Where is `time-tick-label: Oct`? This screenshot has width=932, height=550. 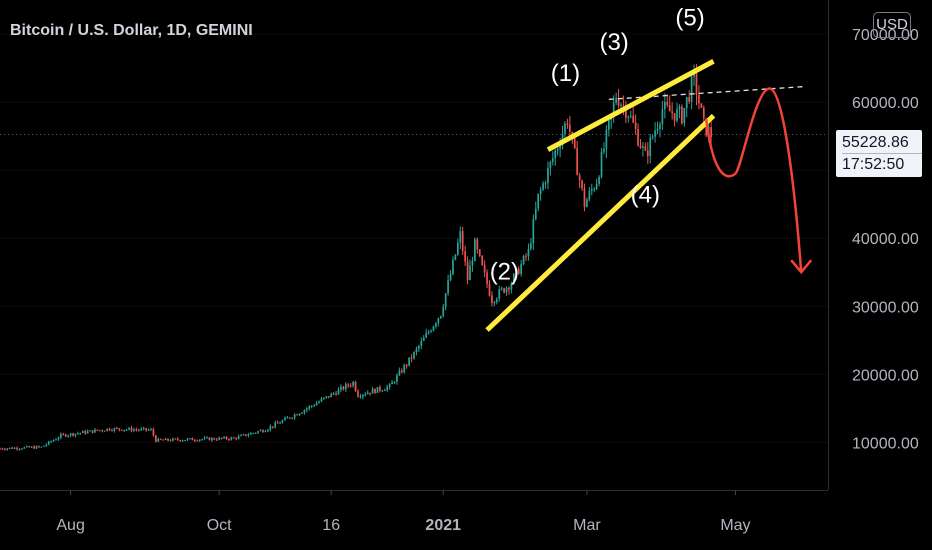 time-tick-label: Oct is located at coordinates (219, 525).